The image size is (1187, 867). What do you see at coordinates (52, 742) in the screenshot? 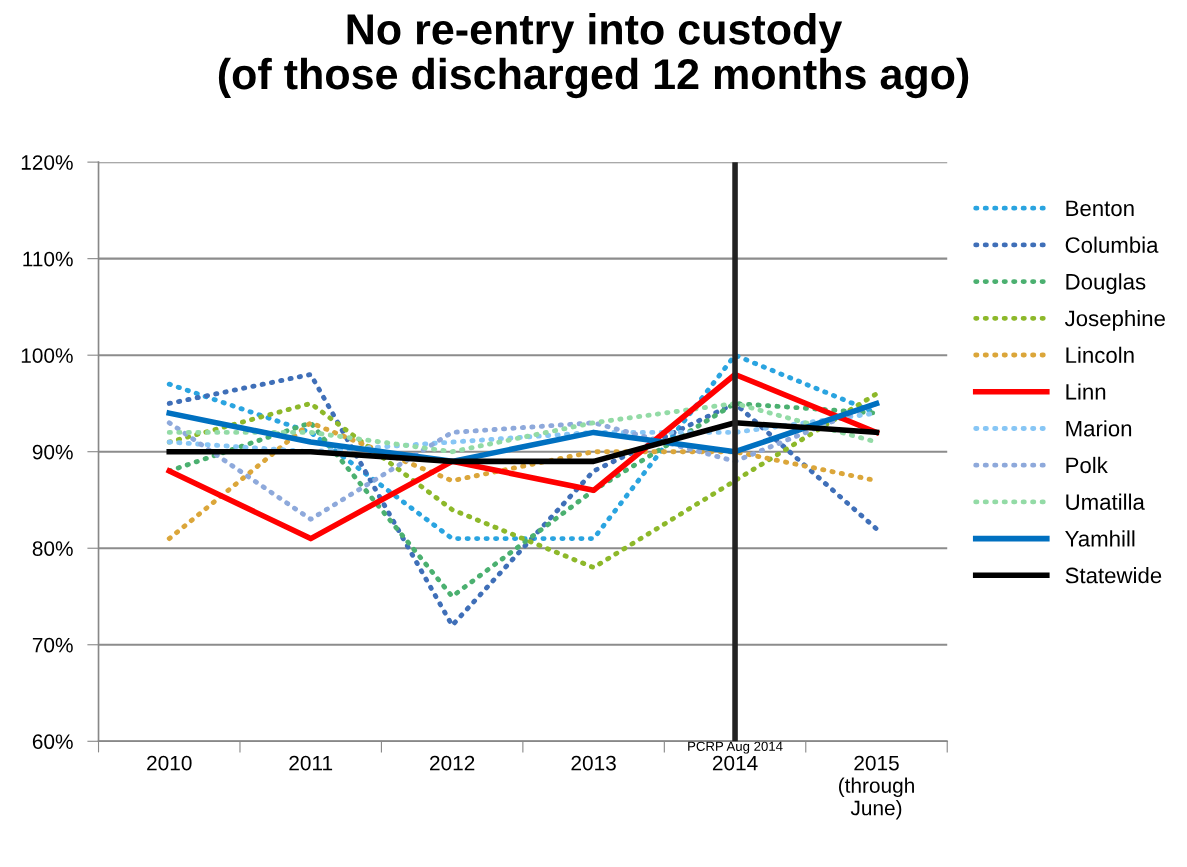
I see `y-tick-label: 60%` at bounding box center [52, 742].